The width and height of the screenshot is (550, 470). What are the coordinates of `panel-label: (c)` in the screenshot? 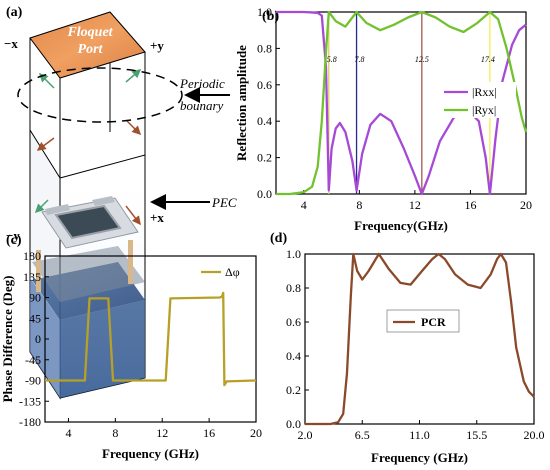 It's located at (14, 240).